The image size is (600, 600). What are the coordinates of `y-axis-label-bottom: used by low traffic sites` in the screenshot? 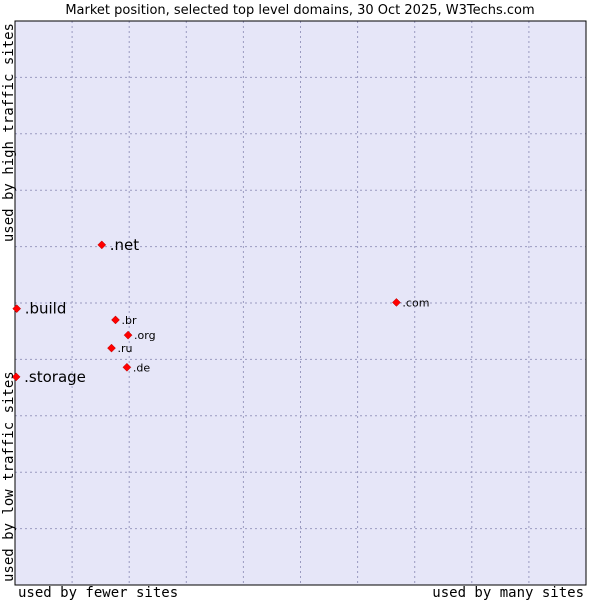 It's located at (9, 476).